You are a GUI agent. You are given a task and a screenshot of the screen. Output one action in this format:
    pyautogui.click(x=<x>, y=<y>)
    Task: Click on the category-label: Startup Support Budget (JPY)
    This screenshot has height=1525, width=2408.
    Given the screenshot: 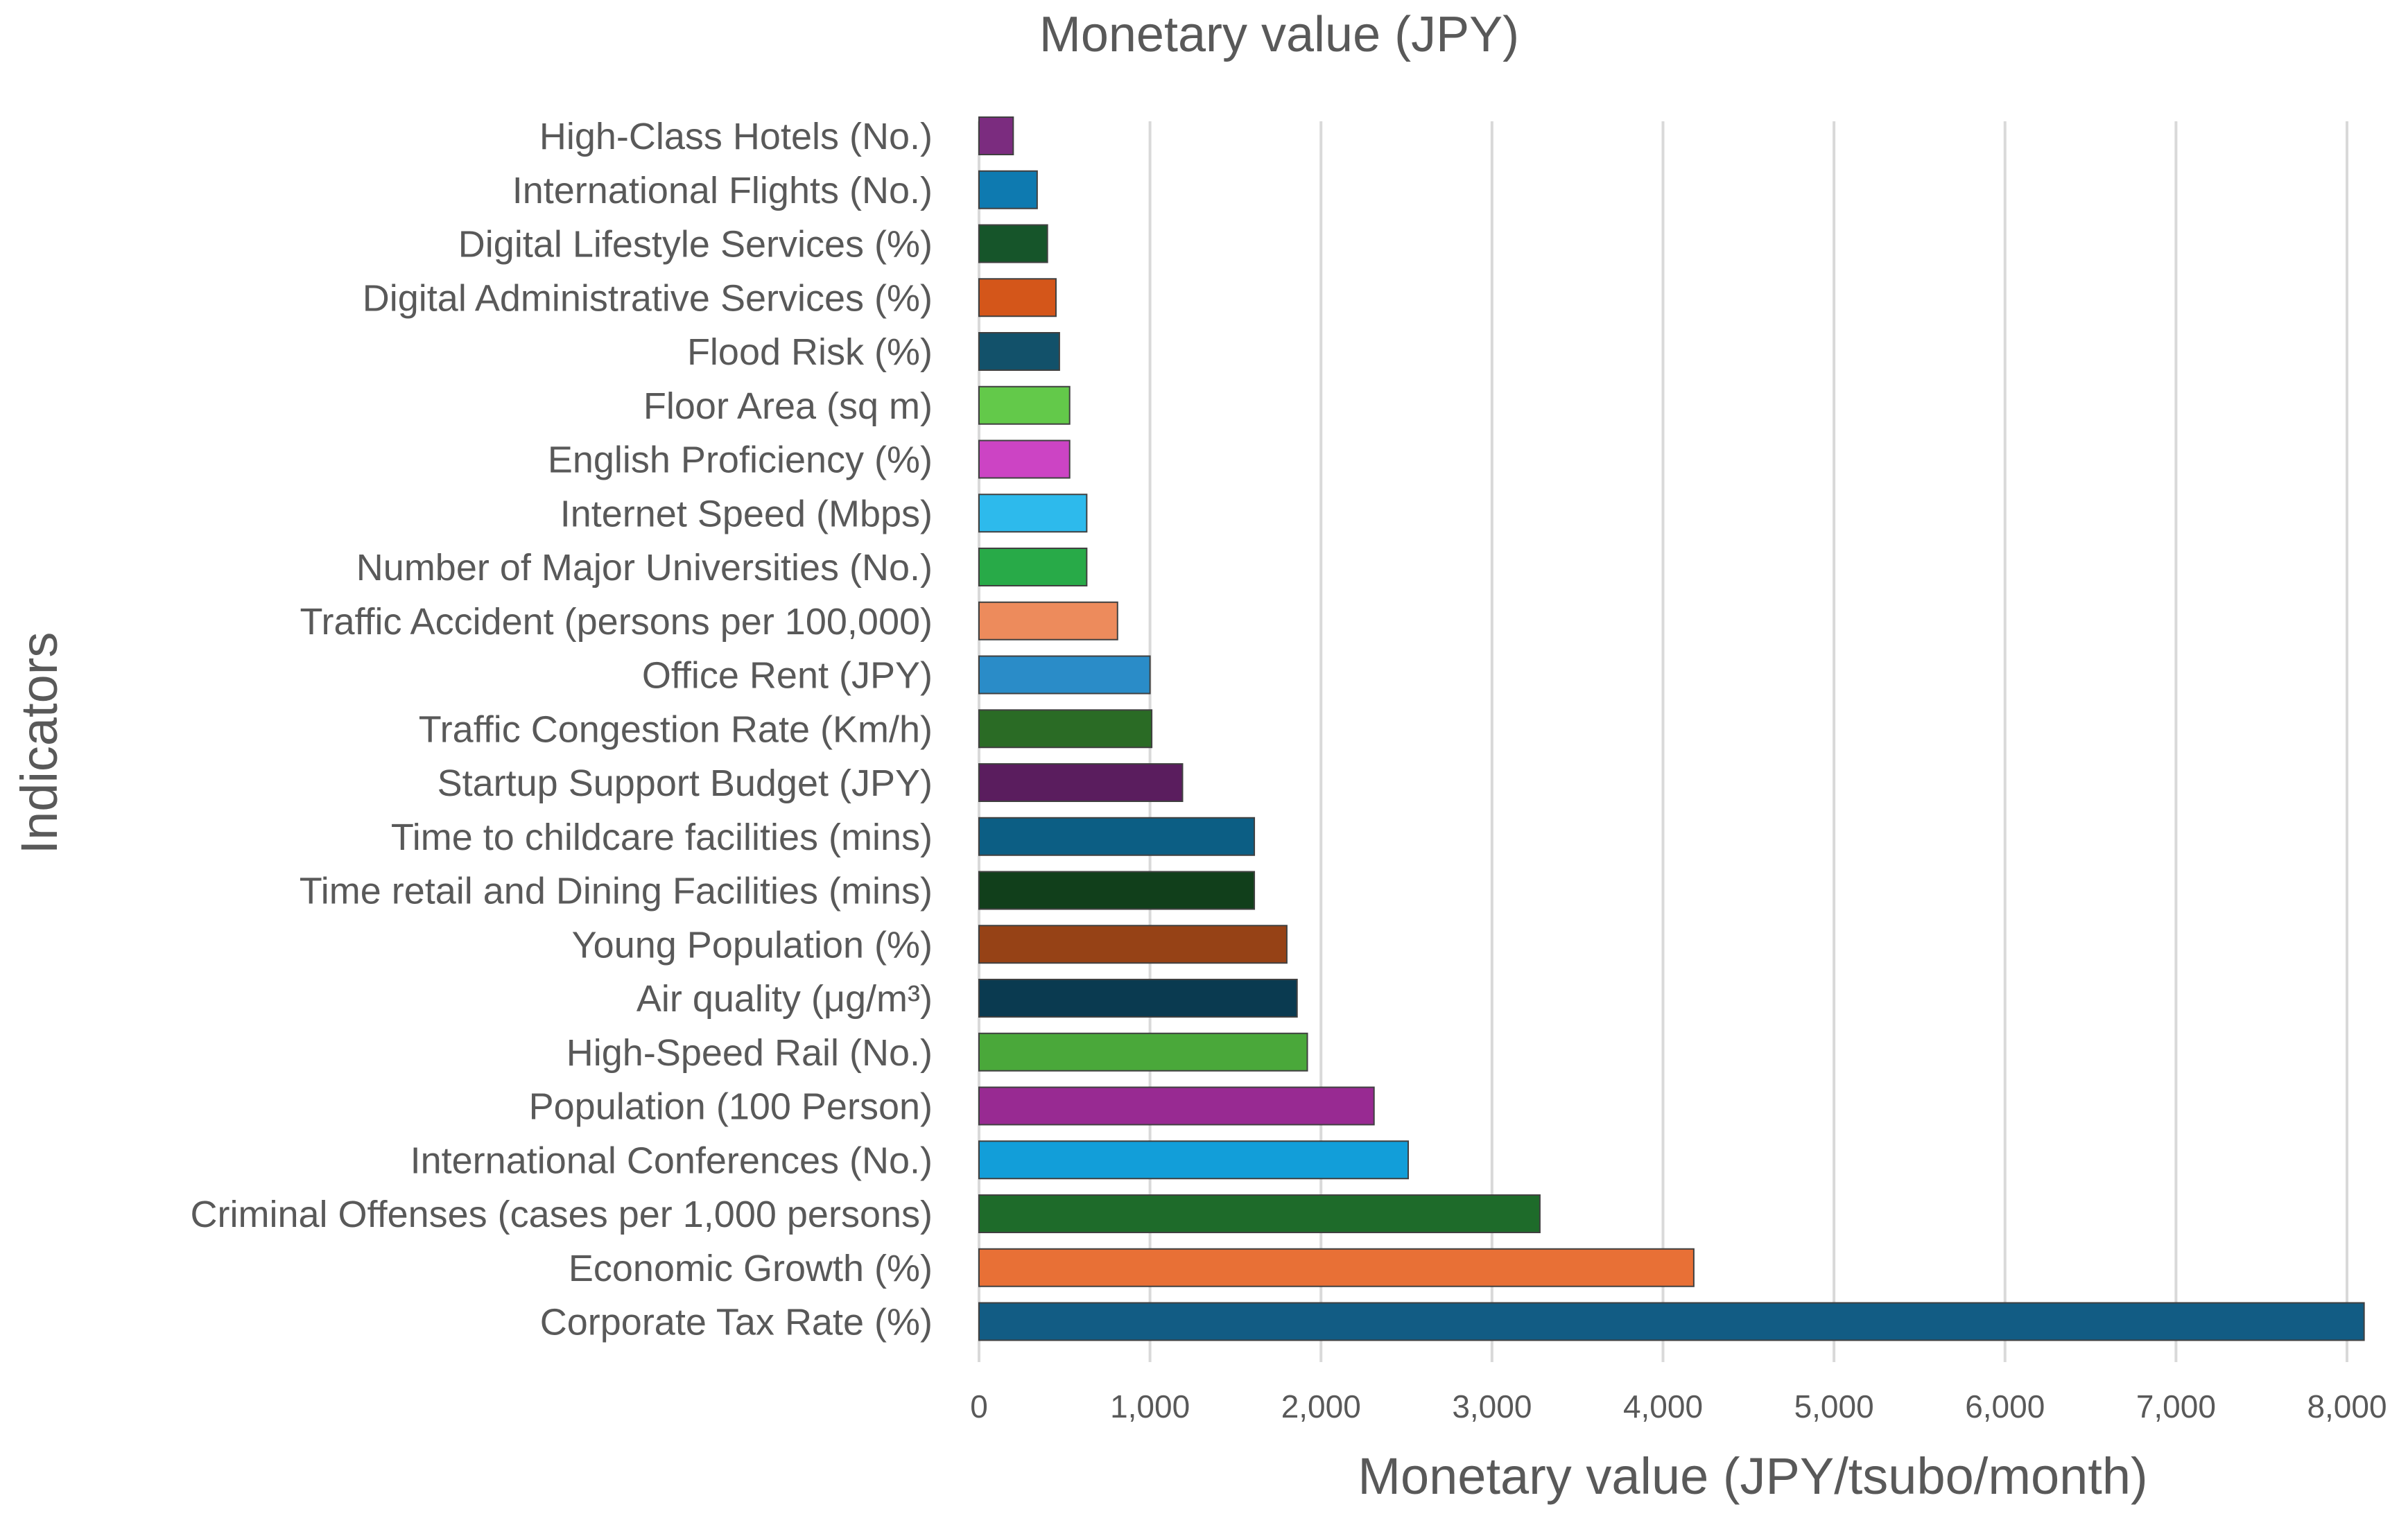 What is the action you would take?
    pyautogui.click(x=685, y=783)
    